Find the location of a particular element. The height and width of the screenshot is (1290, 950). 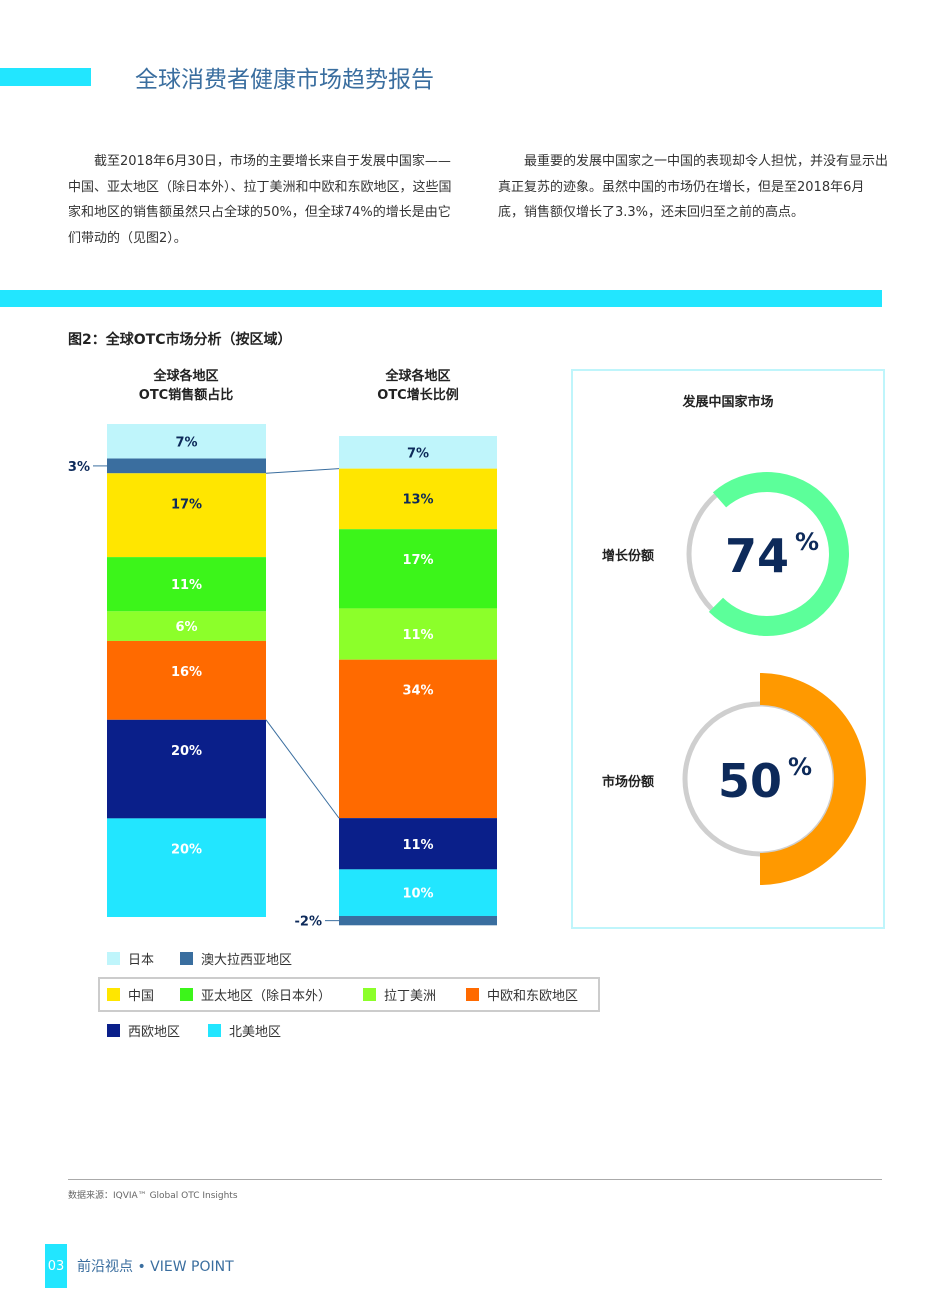

legend-item: 西欧地区 is located at coordinates (143, 1030).